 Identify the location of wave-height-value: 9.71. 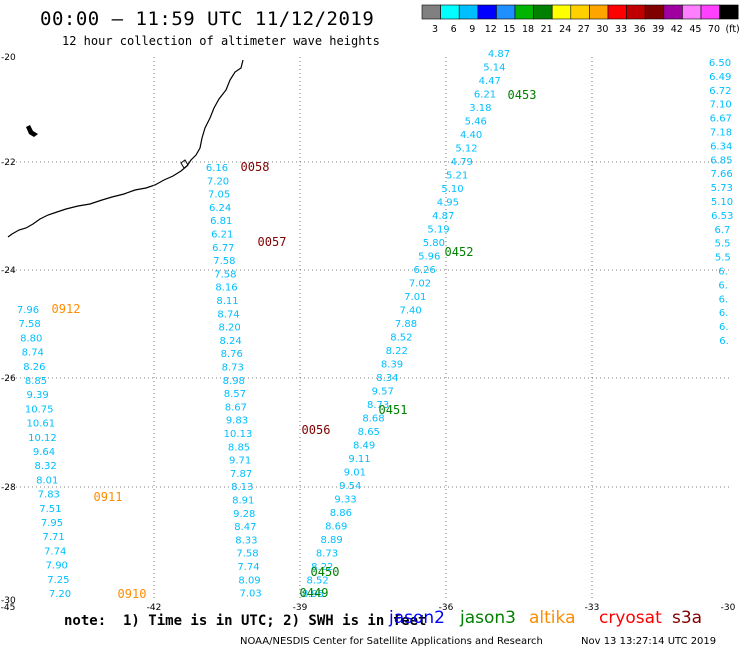
(240, 461).